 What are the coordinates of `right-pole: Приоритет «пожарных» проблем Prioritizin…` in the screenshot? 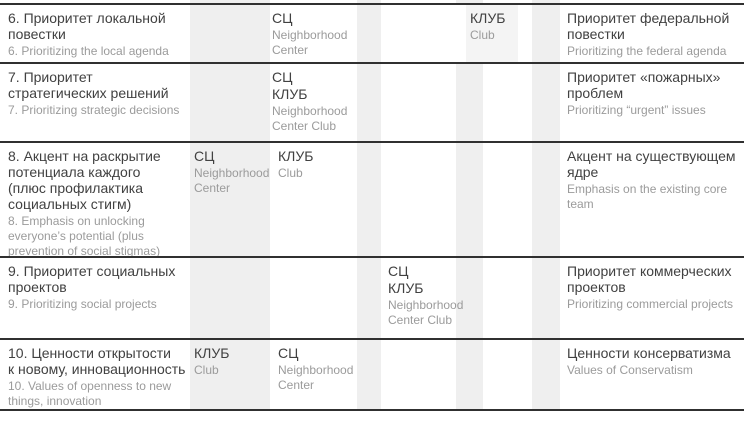 It's located at (655, 93).